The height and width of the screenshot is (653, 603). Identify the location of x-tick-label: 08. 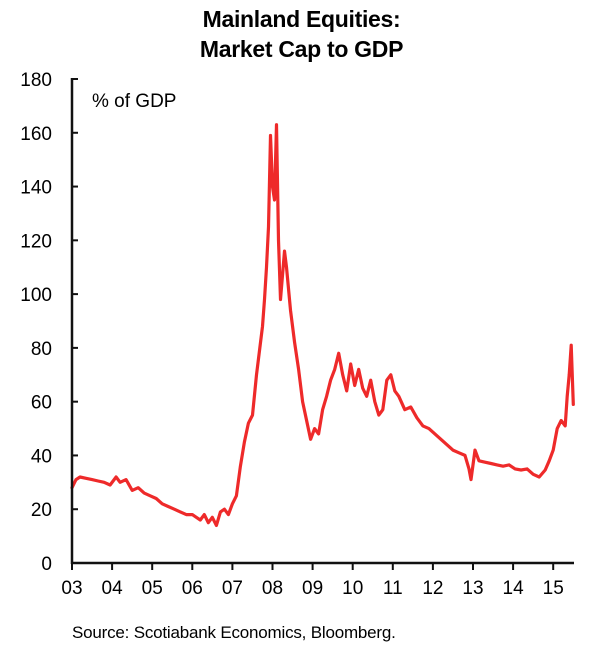
(272, 588).